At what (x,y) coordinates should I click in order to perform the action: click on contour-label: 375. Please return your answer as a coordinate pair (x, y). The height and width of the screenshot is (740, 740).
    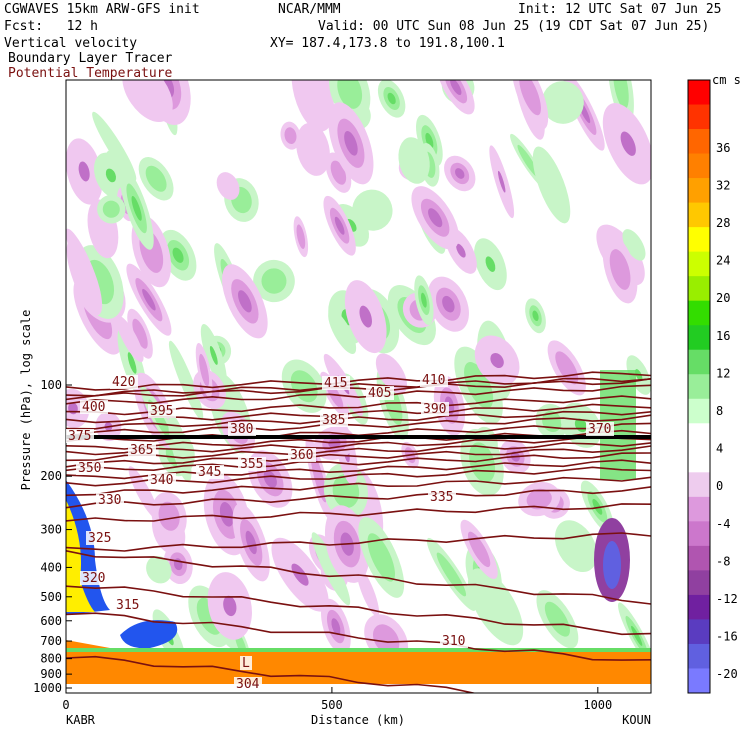
    Looking at the image, I should click on (79, 436).